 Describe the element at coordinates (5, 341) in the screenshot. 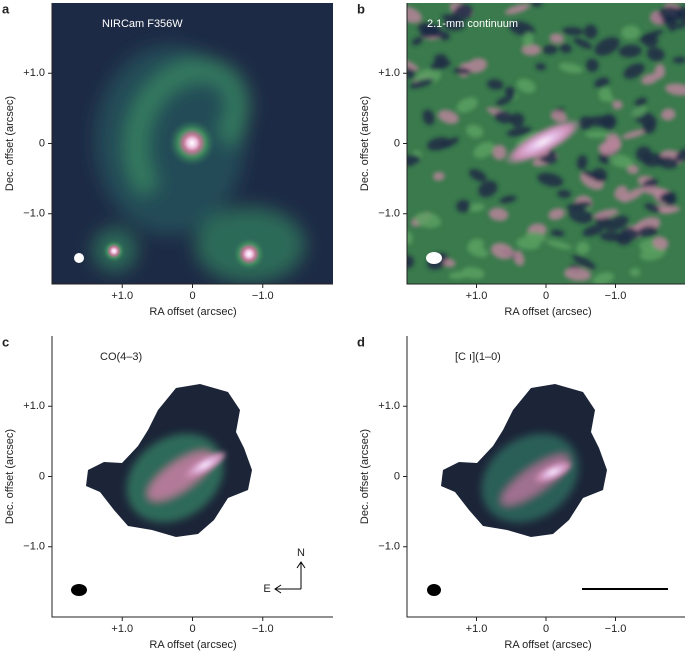

I see `panel-label: c` at that location.